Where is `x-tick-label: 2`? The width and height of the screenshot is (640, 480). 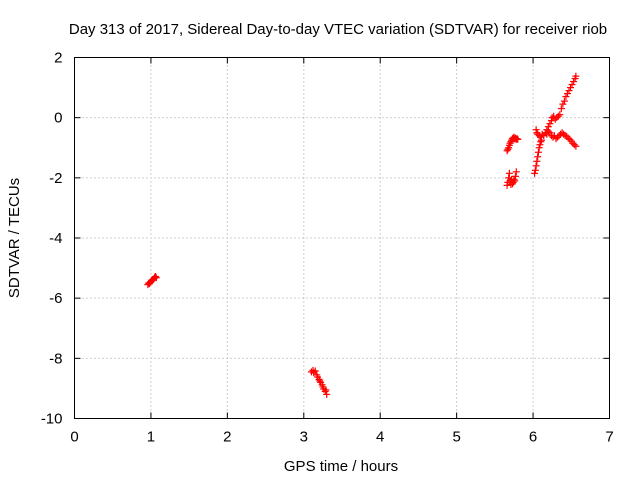 x-tick-label: 2 is located at coordinates (227, 437).